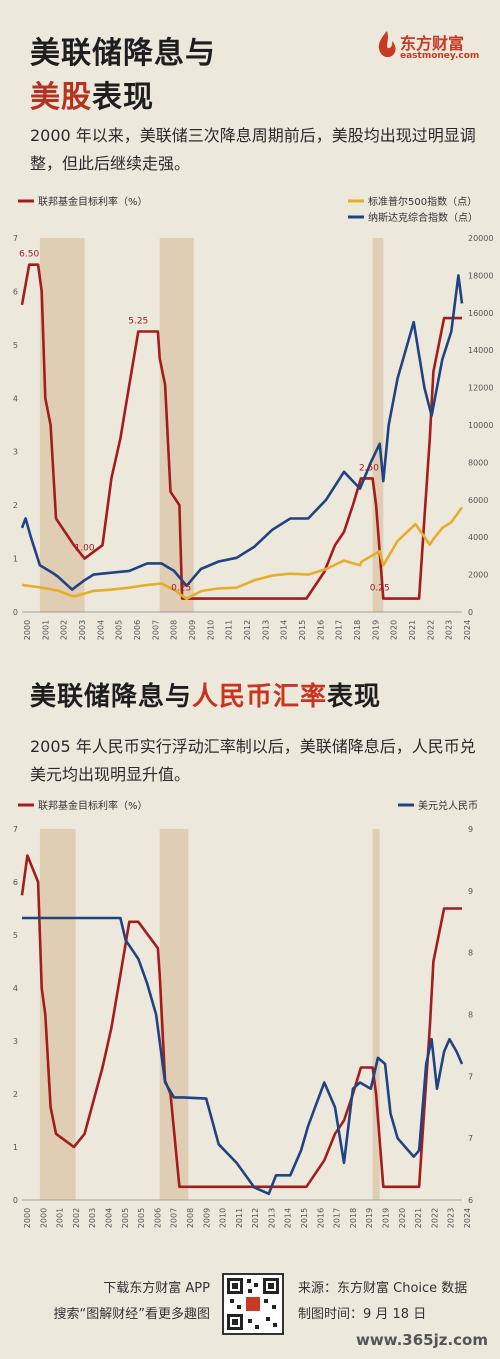 The height and width of the screenshot is (1359, 500). I want to click on x-tick-label: 2023, so click(449, 630).